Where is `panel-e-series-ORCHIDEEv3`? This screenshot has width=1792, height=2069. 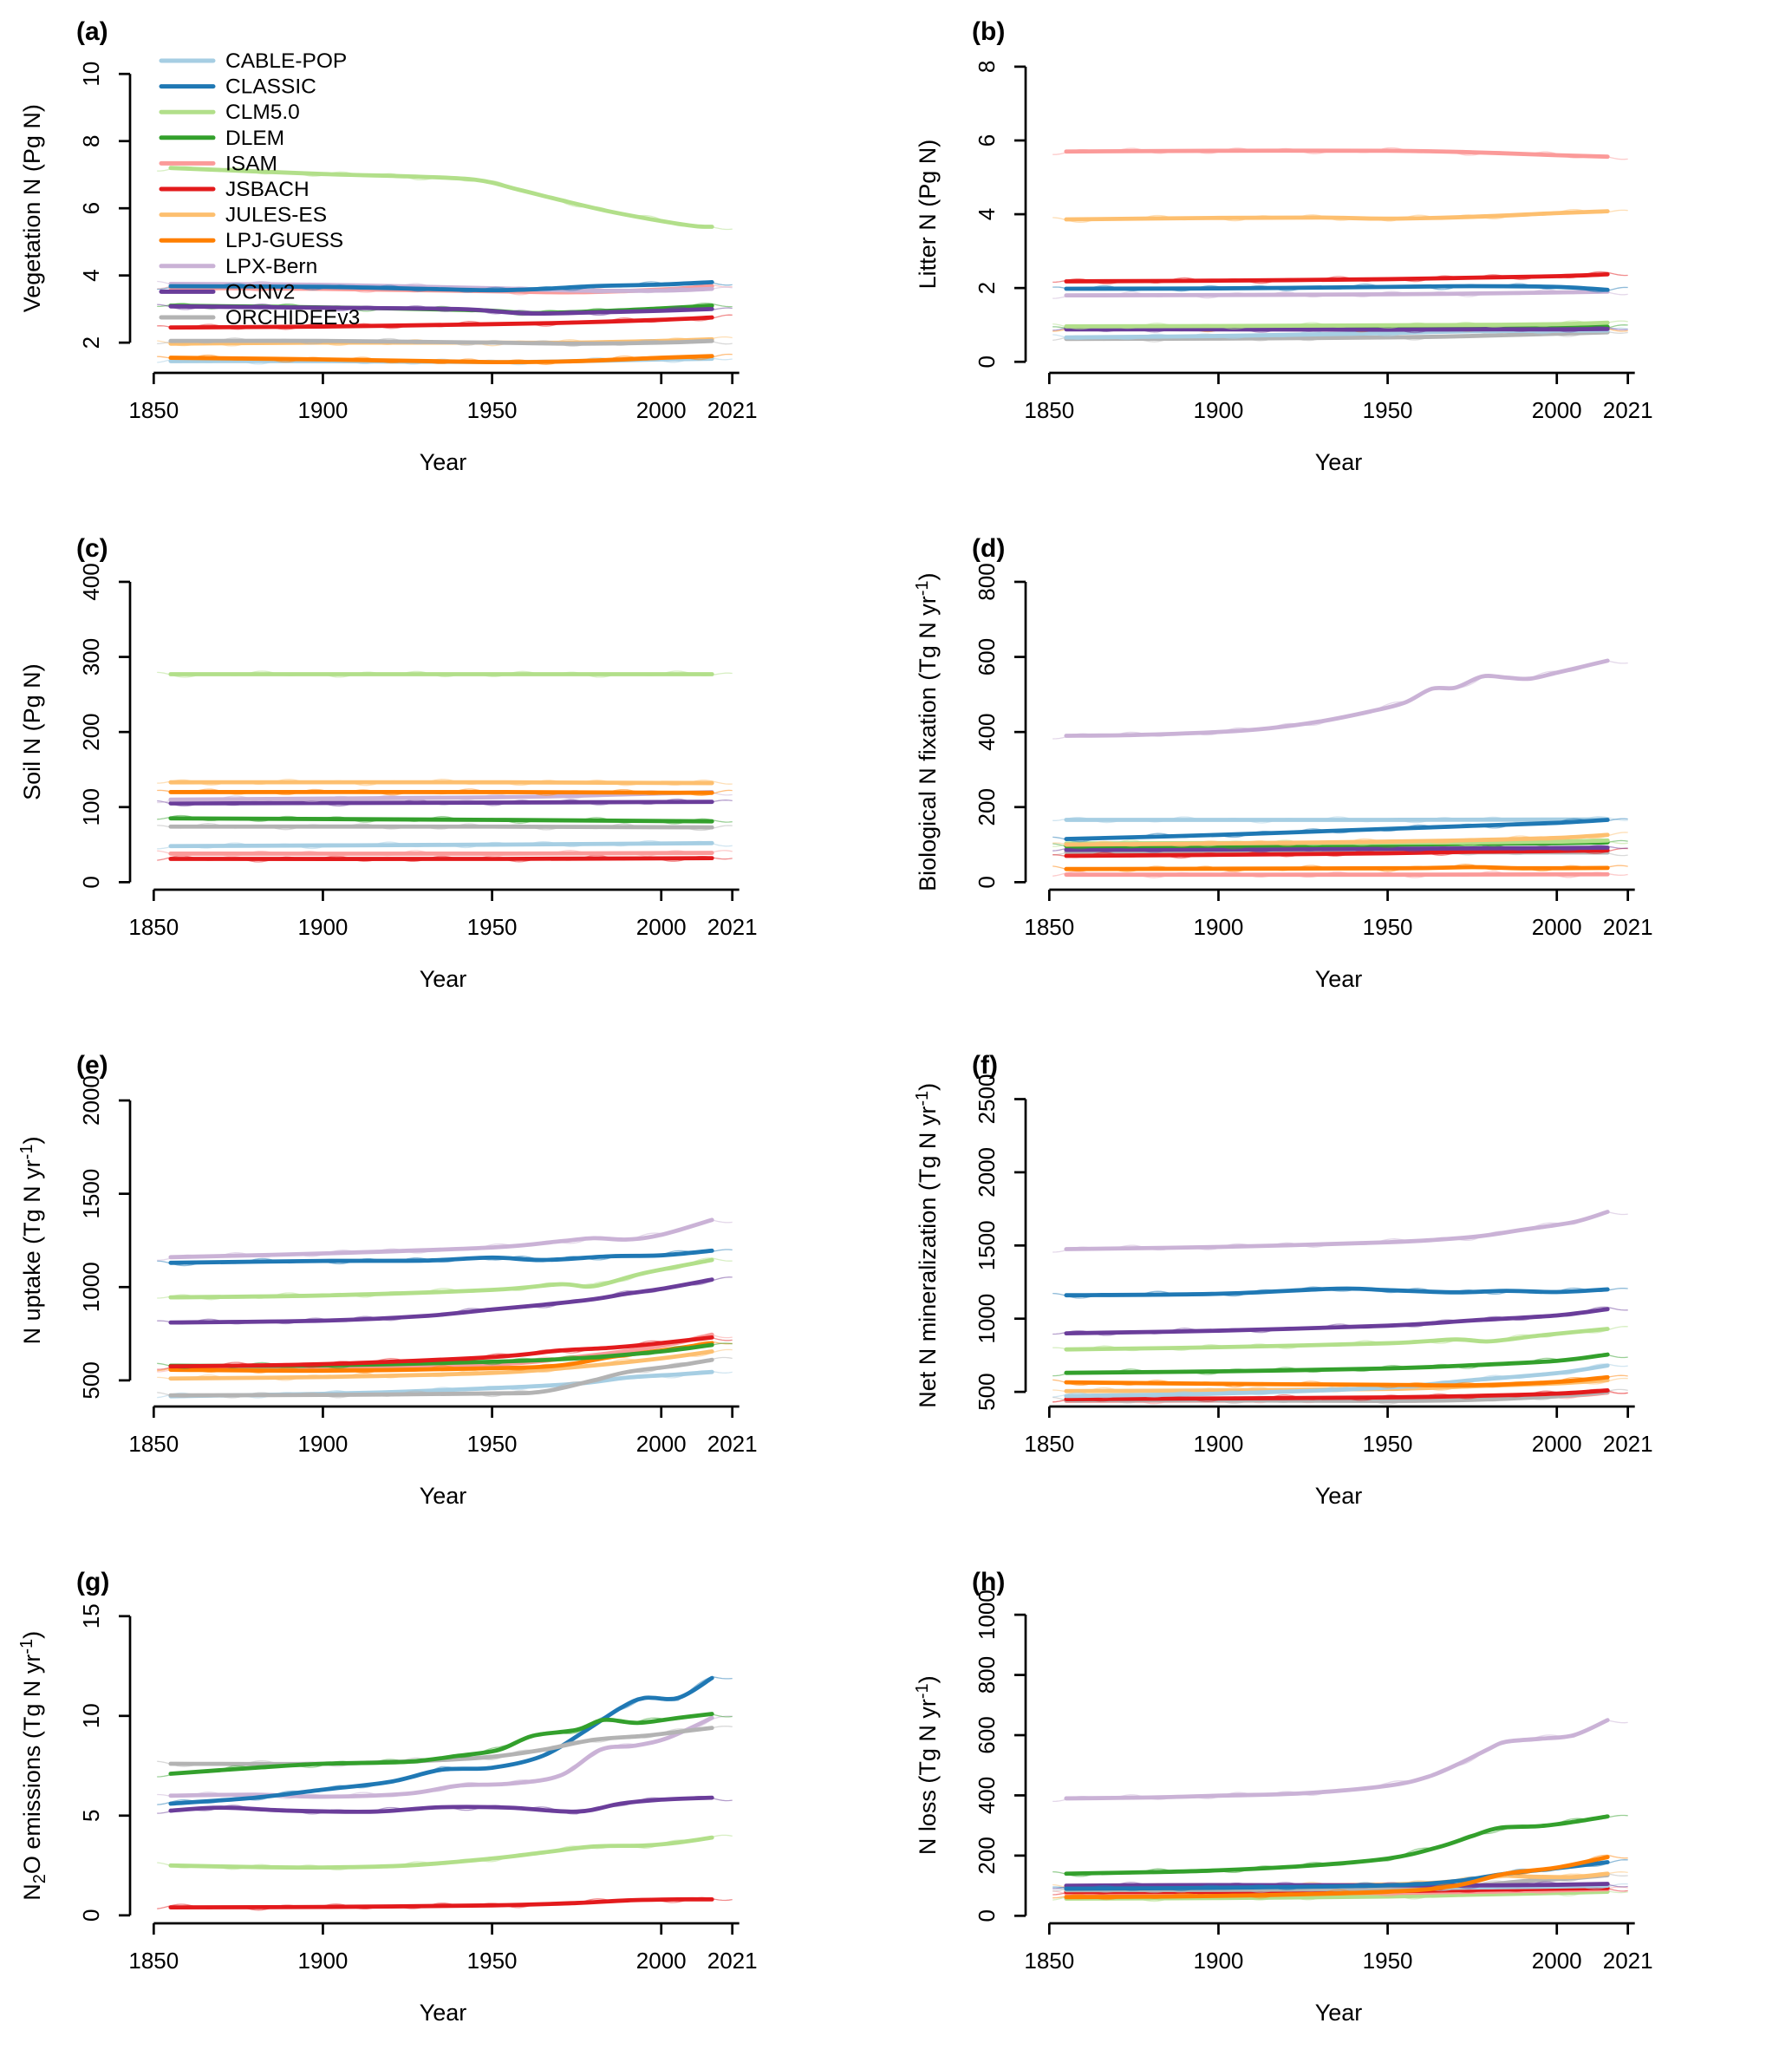
panel-e-series-ORCHIDEEv3 is located at coordinates (445, 1377).